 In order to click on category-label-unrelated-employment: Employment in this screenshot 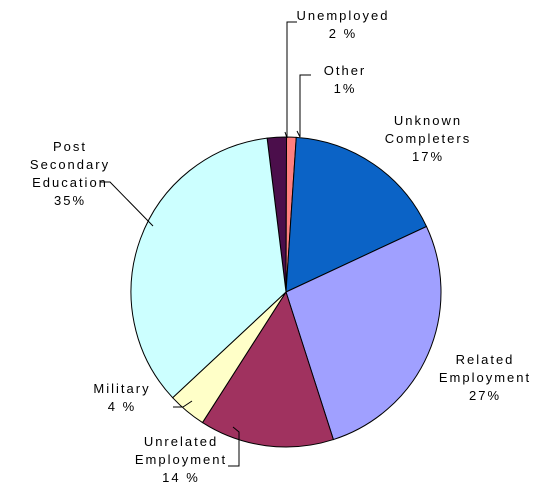, I will do `click(181, 459)`.